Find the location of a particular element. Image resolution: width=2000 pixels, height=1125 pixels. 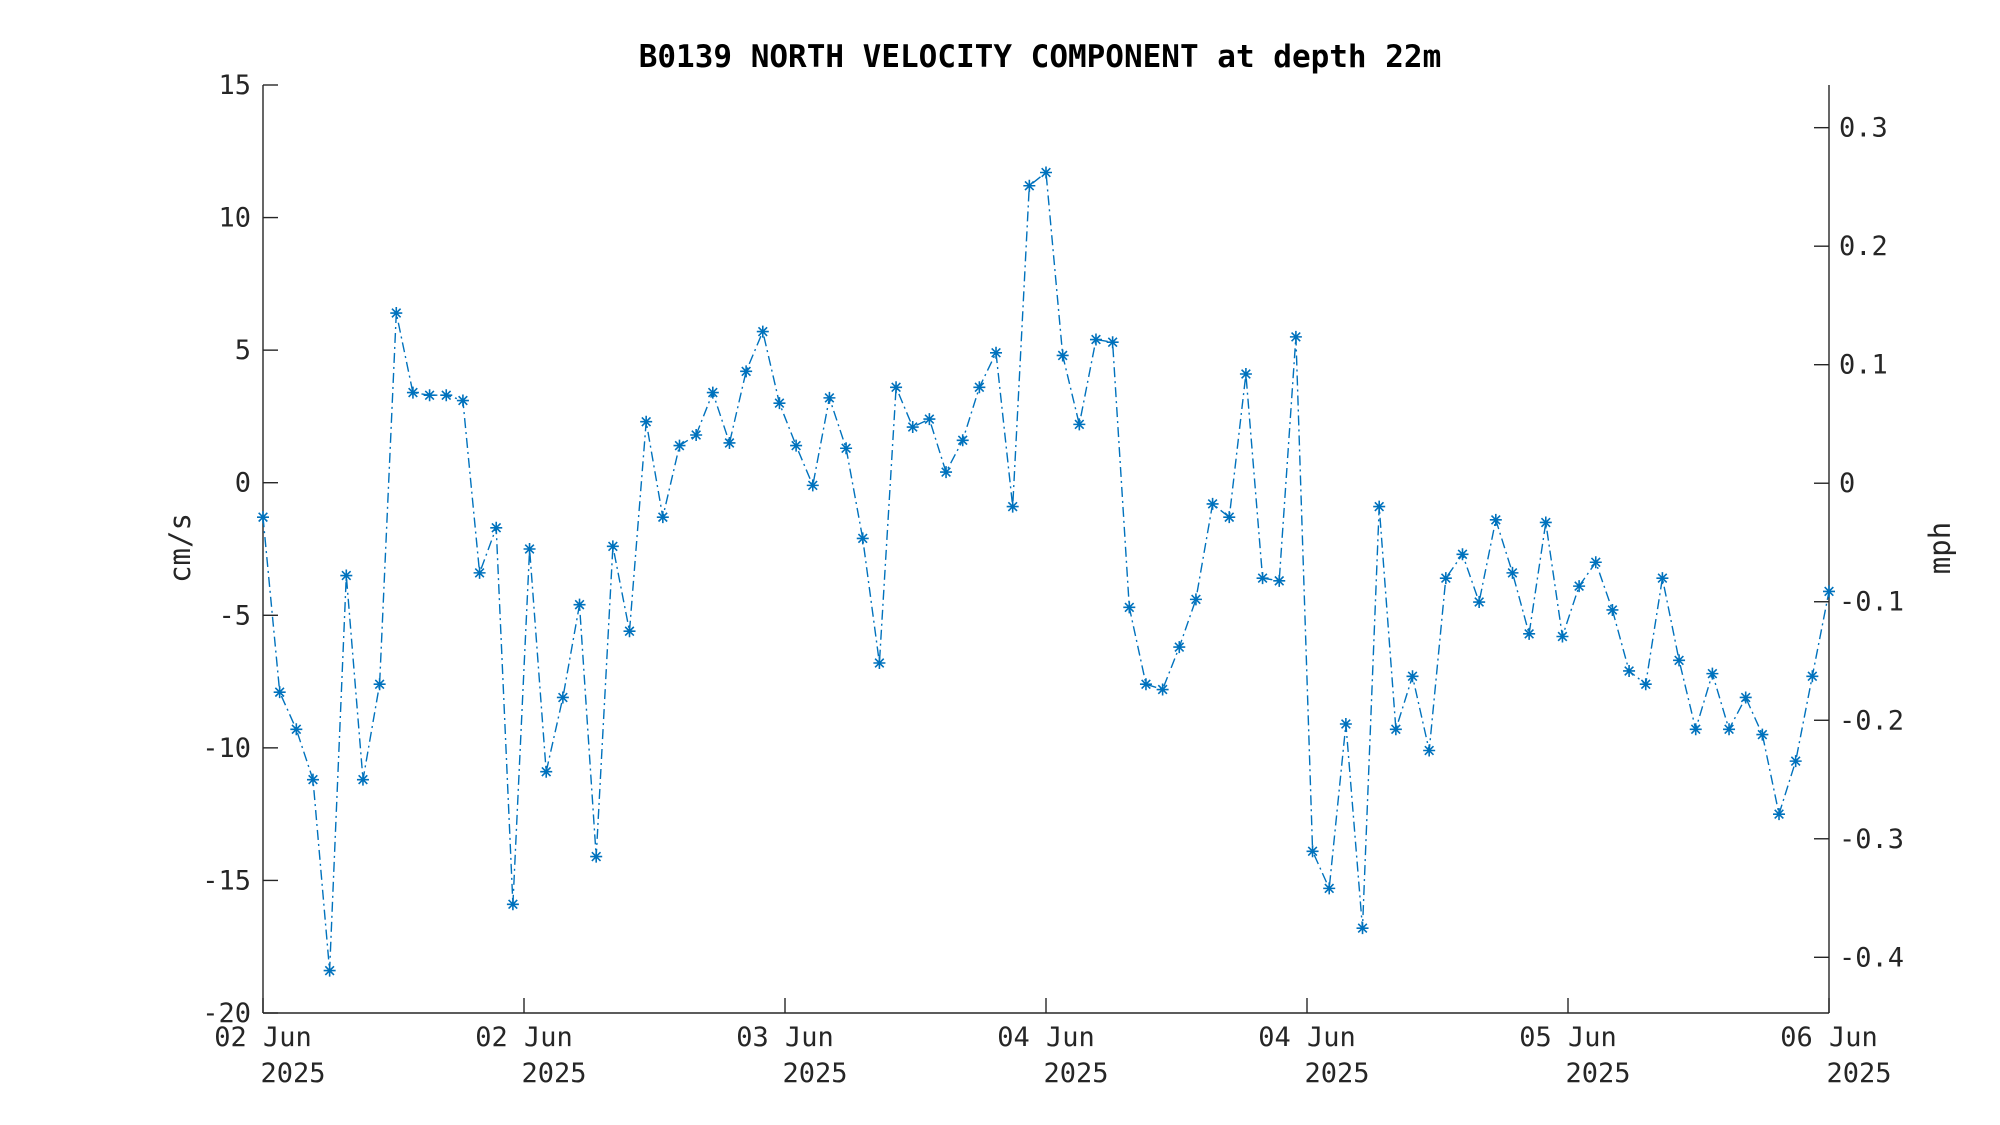

x-tick-label-day: 06 Jun is located at coordinates (1829, 1037).